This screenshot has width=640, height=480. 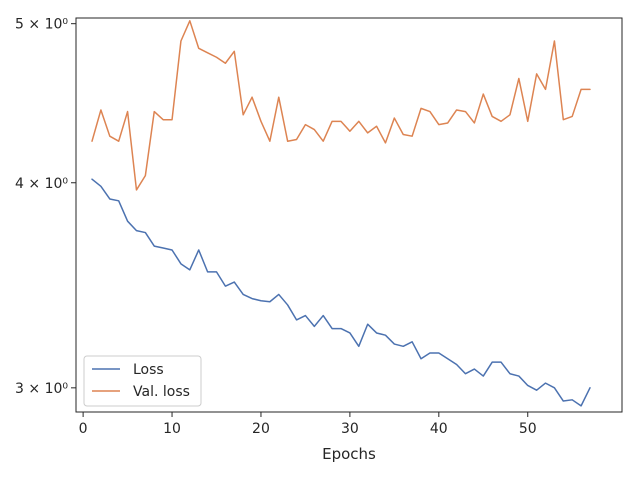 I want to click on x-tick-label: 20, so click(x=261, y=429).